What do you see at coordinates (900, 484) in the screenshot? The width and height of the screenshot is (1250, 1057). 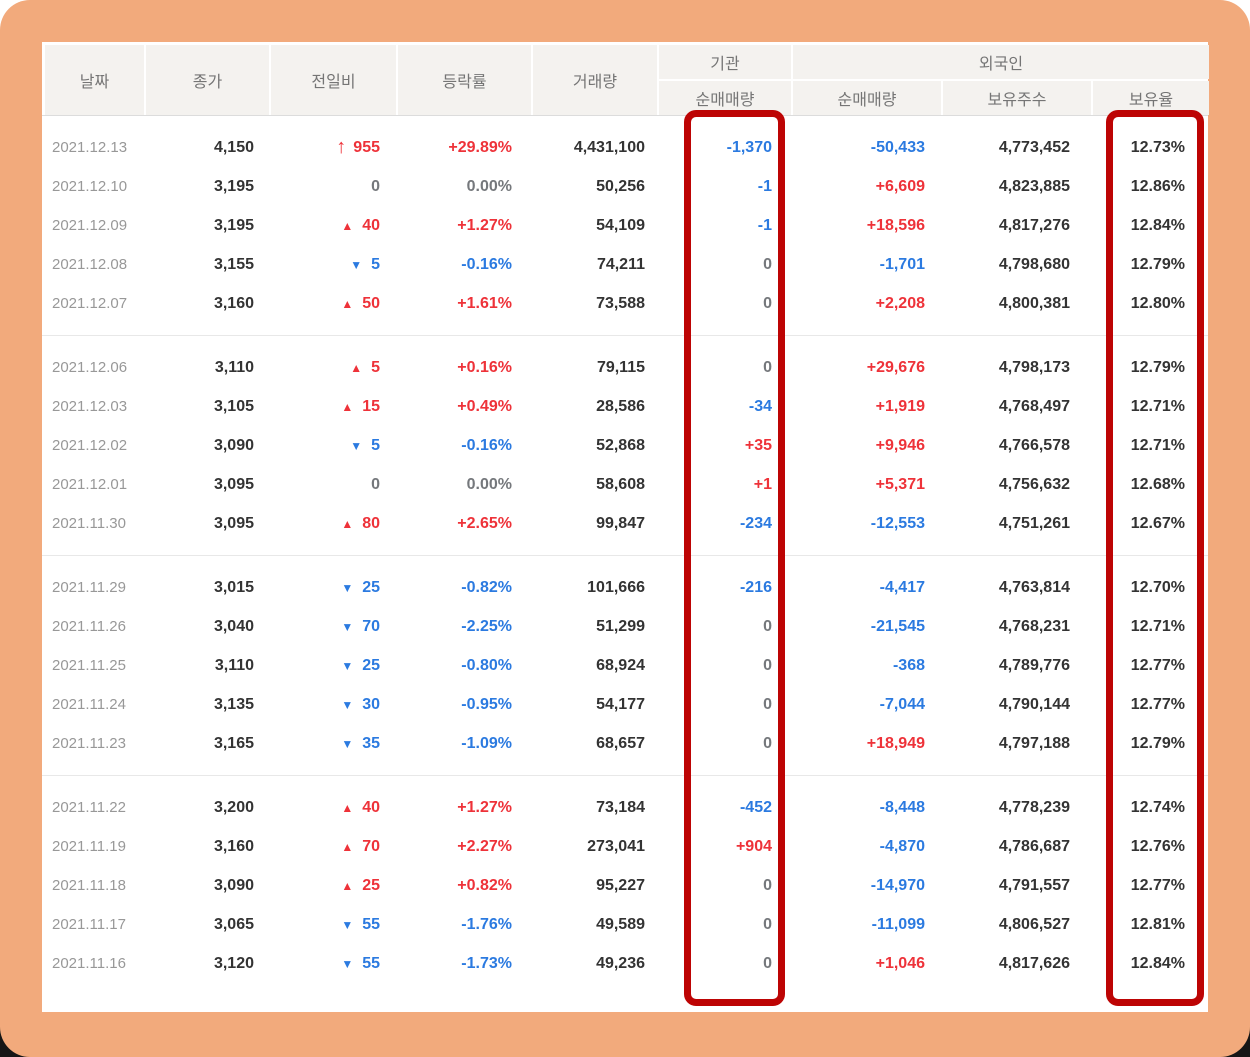 I see `foreigner-net-volume-cell: +5,371` at bounding box center [900, 484].